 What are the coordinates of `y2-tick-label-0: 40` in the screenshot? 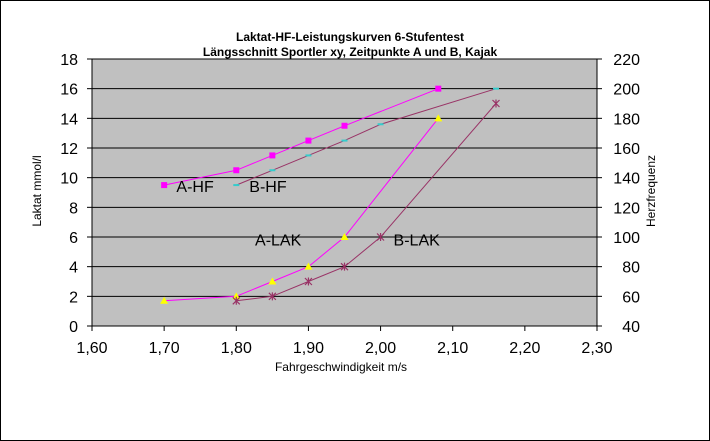 It's located at (631, 327).